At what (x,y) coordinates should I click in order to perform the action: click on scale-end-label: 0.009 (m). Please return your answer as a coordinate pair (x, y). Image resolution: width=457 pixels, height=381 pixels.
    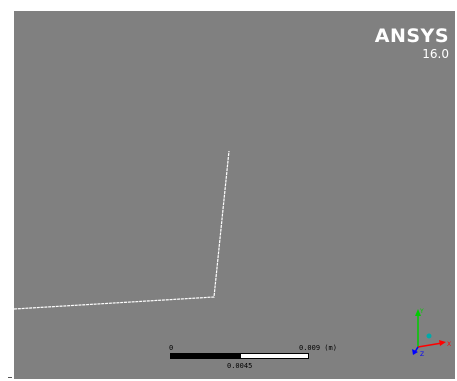
    Looking at the image, I should click on (318, 348).